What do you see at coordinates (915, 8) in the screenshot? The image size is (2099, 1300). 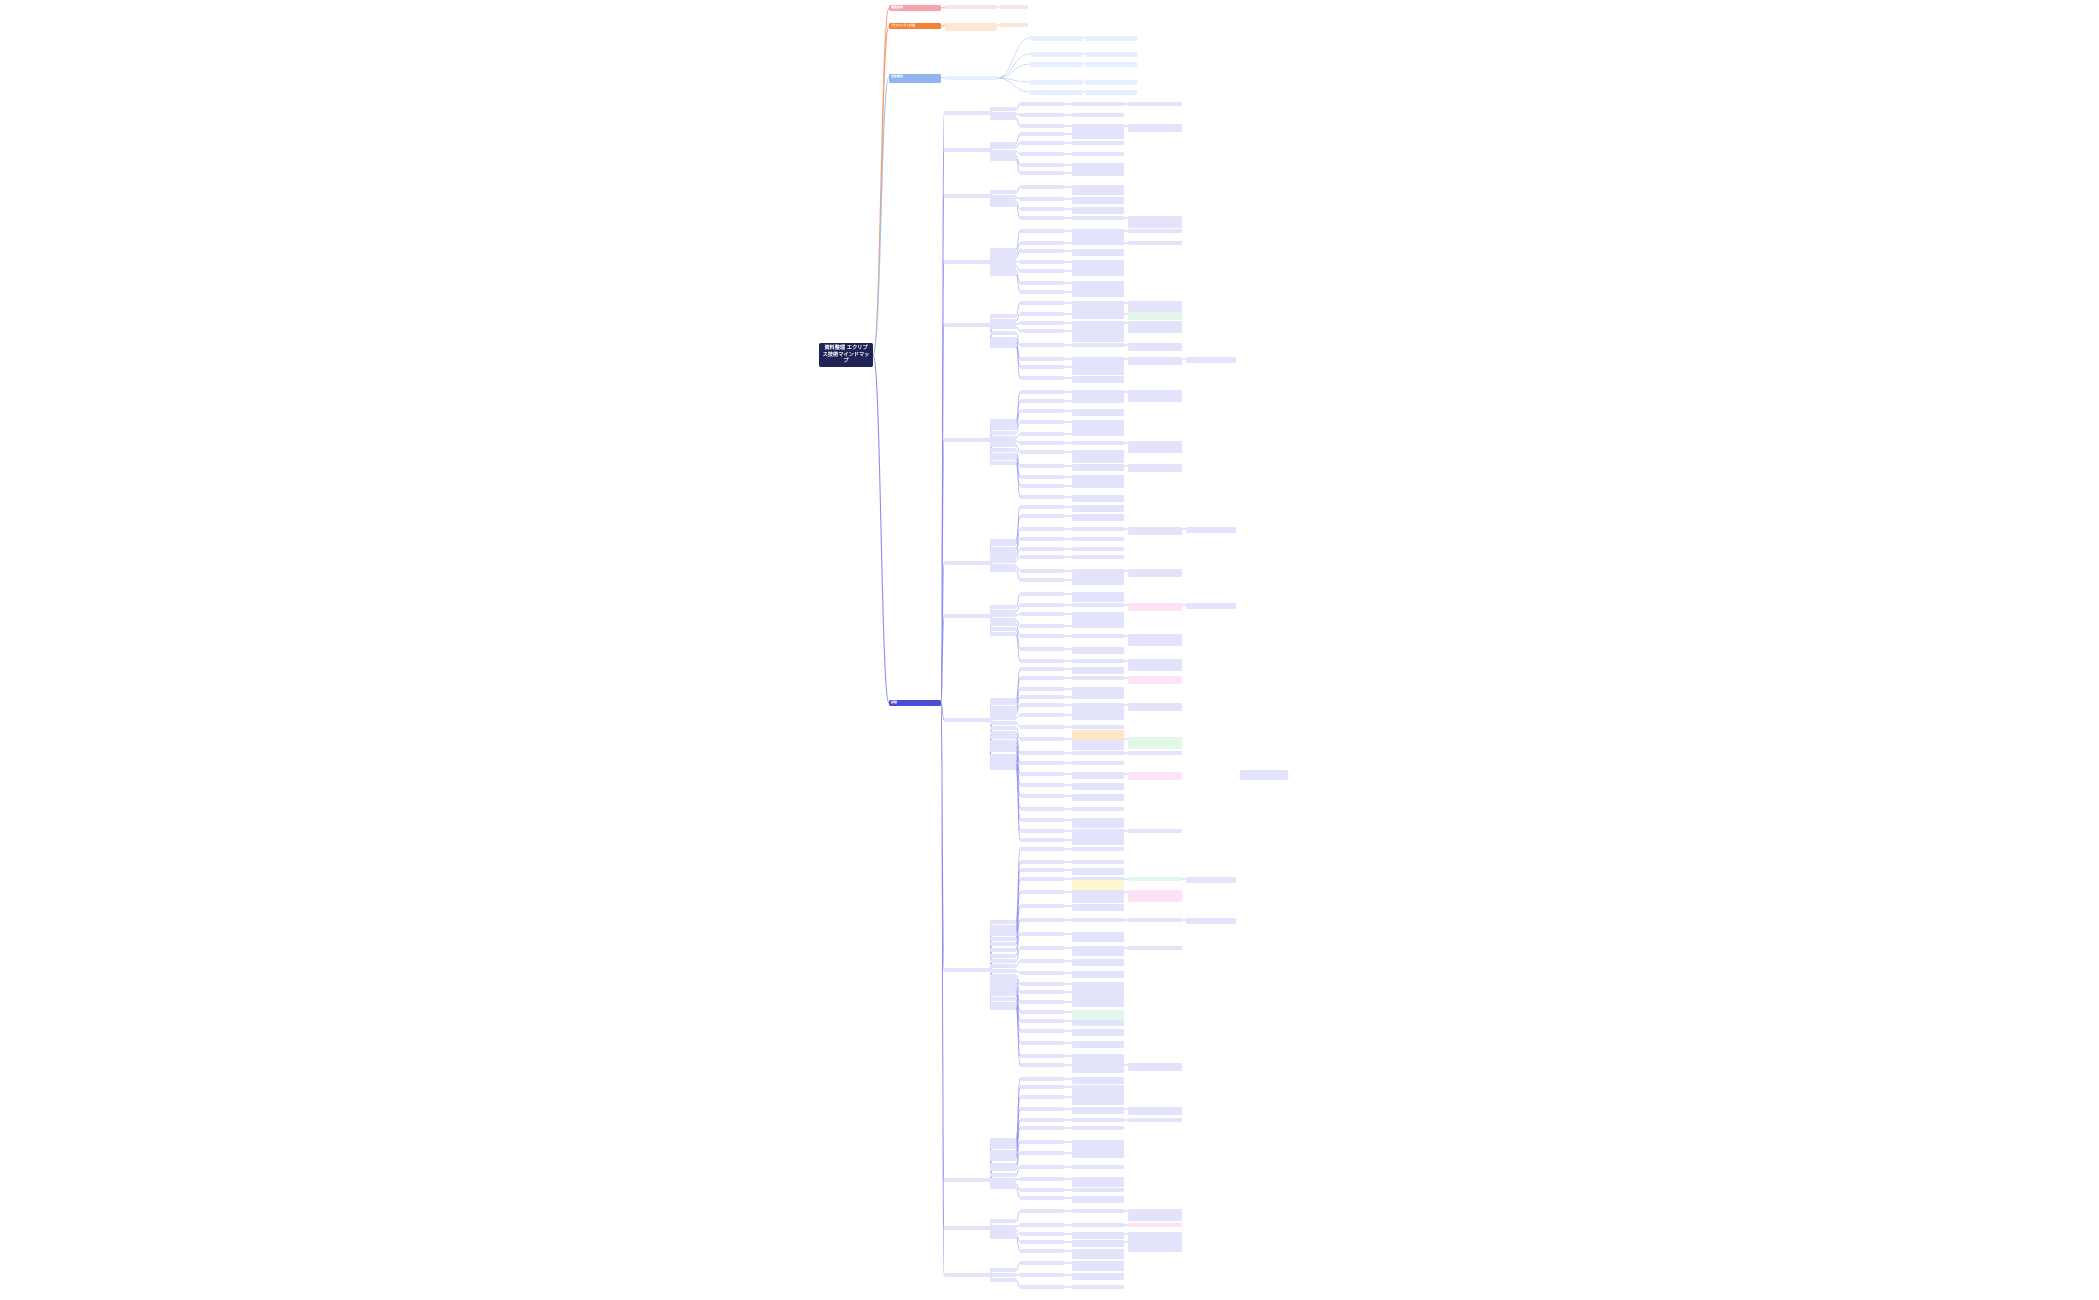 I see `category-0: 概要説明` at bounding box center [915, 8].